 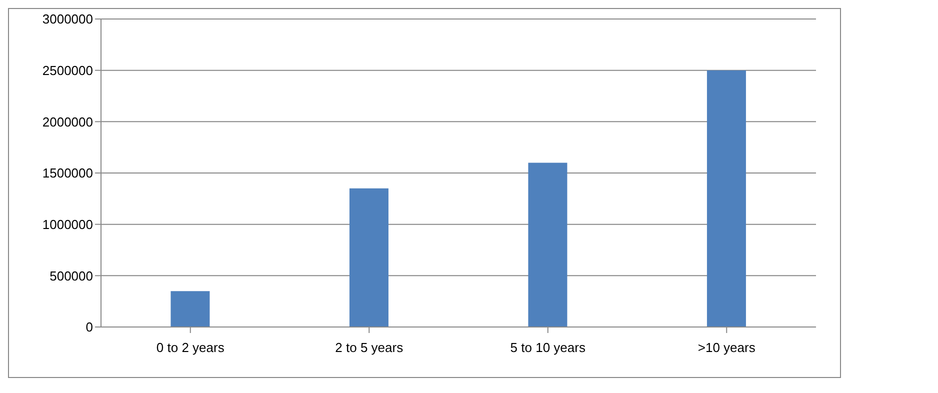 What do you see at coordinates (727, 348) in the screenshot?
I see `x-tick-label: >10 years` at bounding box center [727, 348].